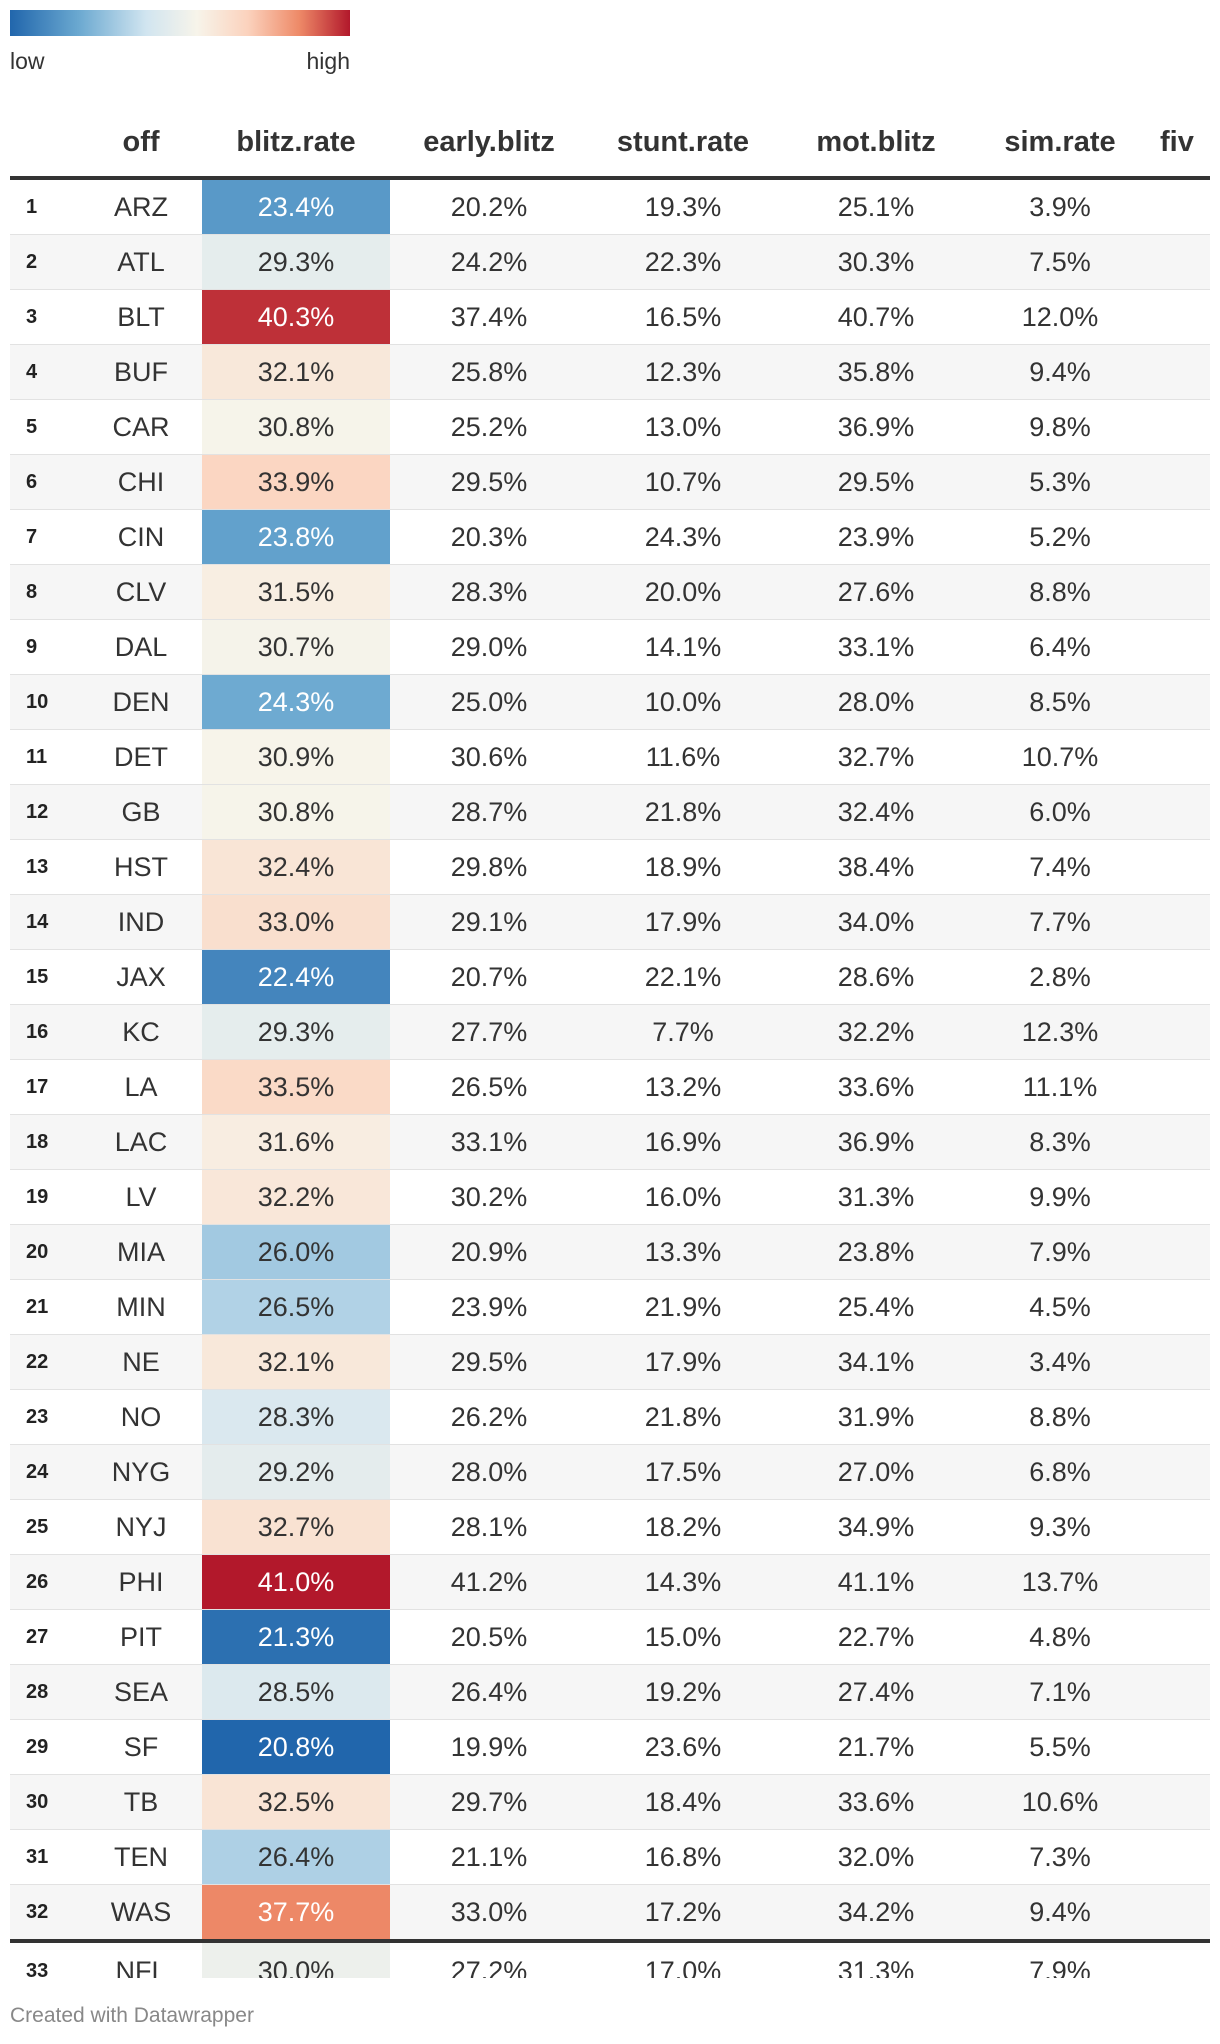 The height and width of the screenshot is (2044, 1220). I want to click on sim-rate-cell: 13.7%, so click(1060, 1582).